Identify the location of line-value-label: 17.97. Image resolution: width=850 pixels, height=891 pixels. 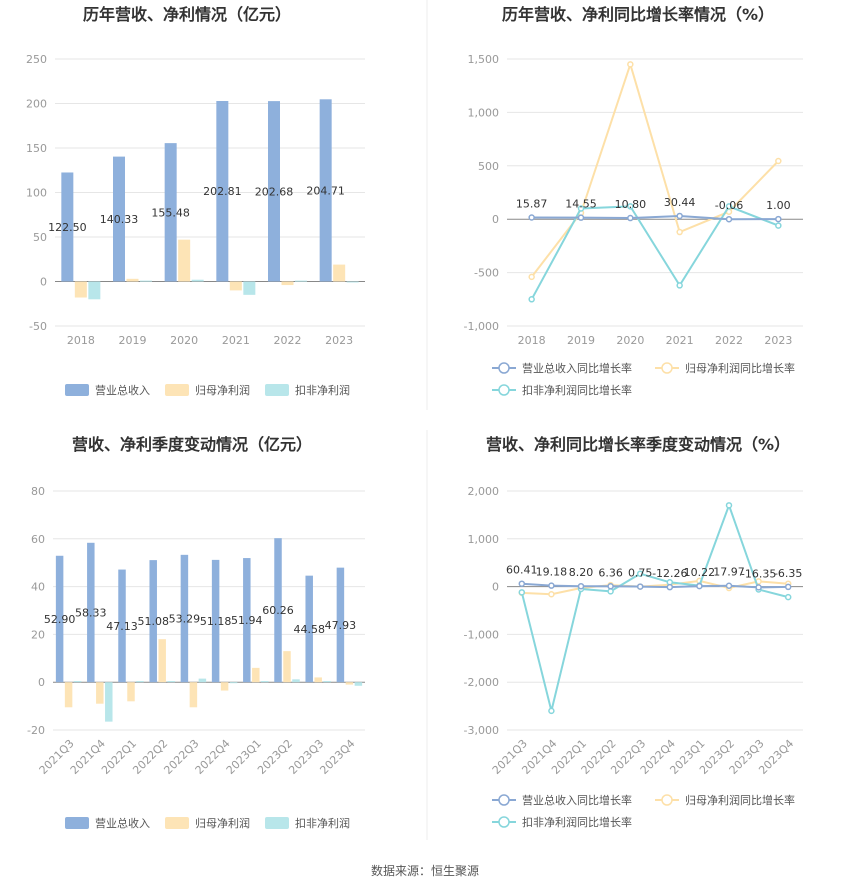
(729, 572).